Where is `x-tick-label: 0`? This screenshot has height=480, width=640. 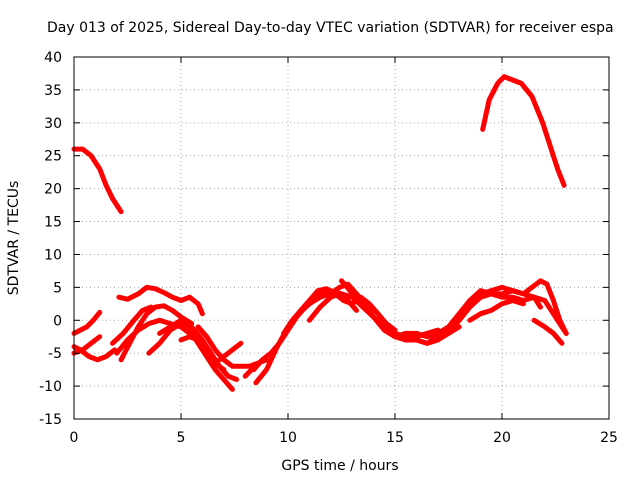 x-tick-label: 0 is located at coordinates (74, 438).